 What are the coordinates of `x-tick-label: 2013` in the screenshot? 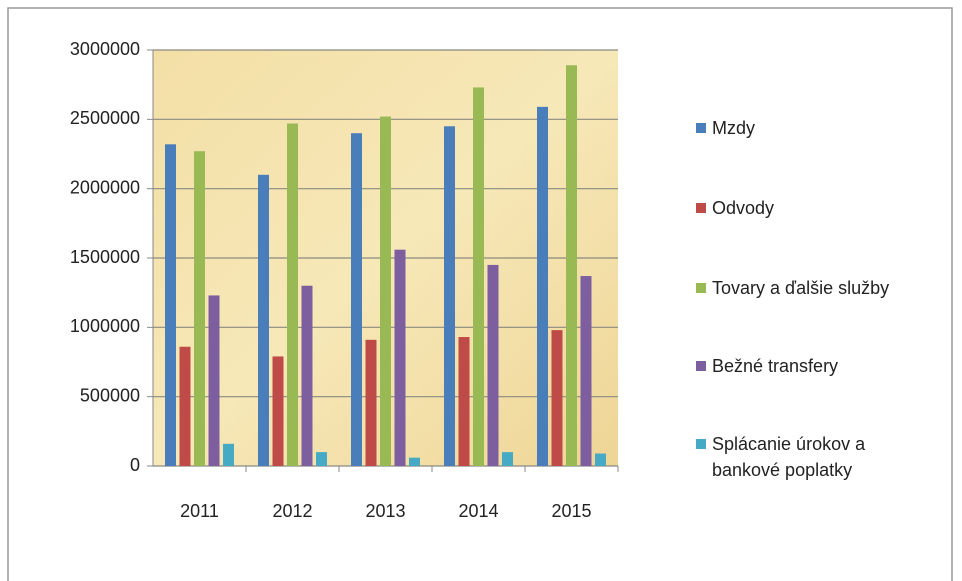 It's located at (385, 511).